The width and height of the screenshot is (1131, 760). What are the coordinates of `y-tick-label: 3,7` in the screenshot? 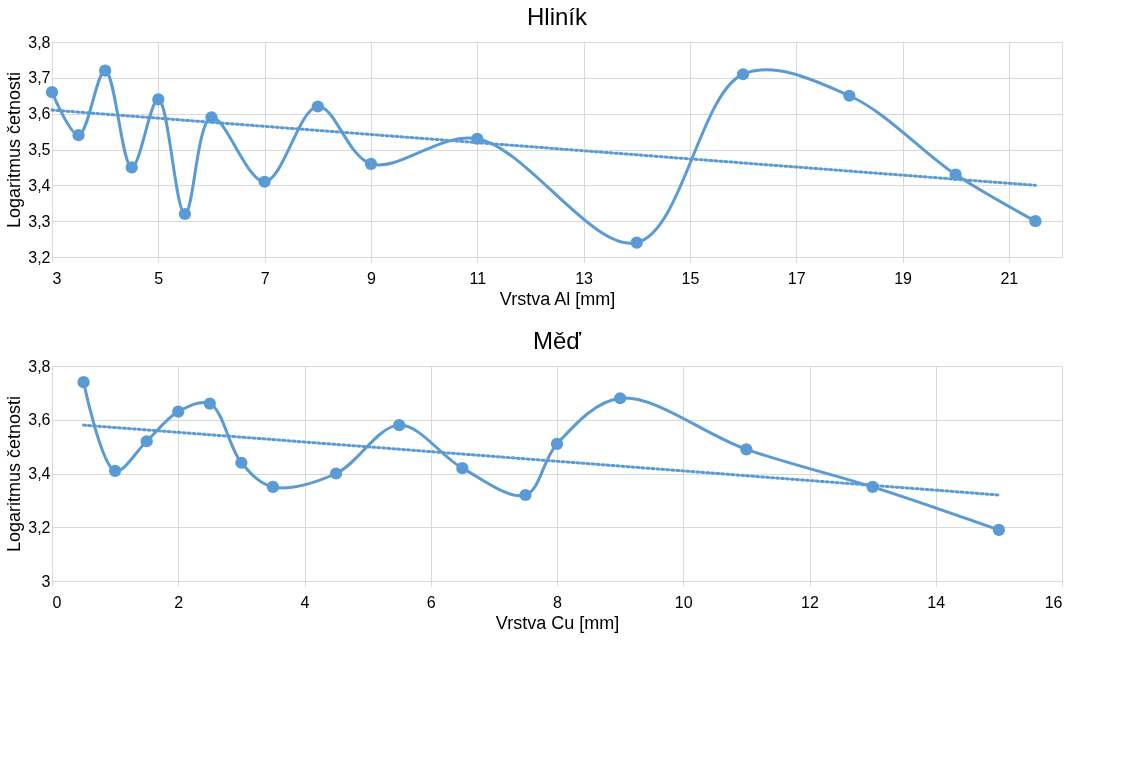 It's located at (39, 78).